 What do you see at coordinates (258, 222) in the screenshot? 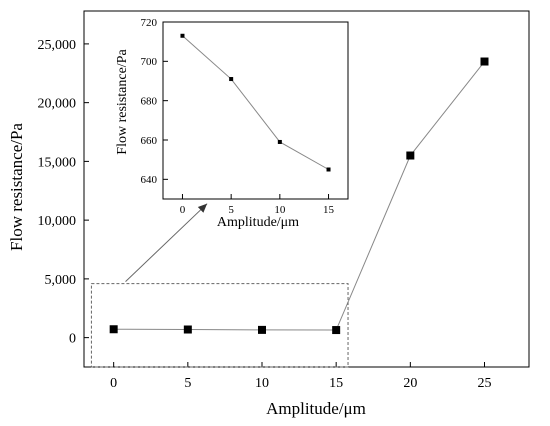
I see `inset-x-axis-title: Amplitude/μm` at bounding box center [258, 222].